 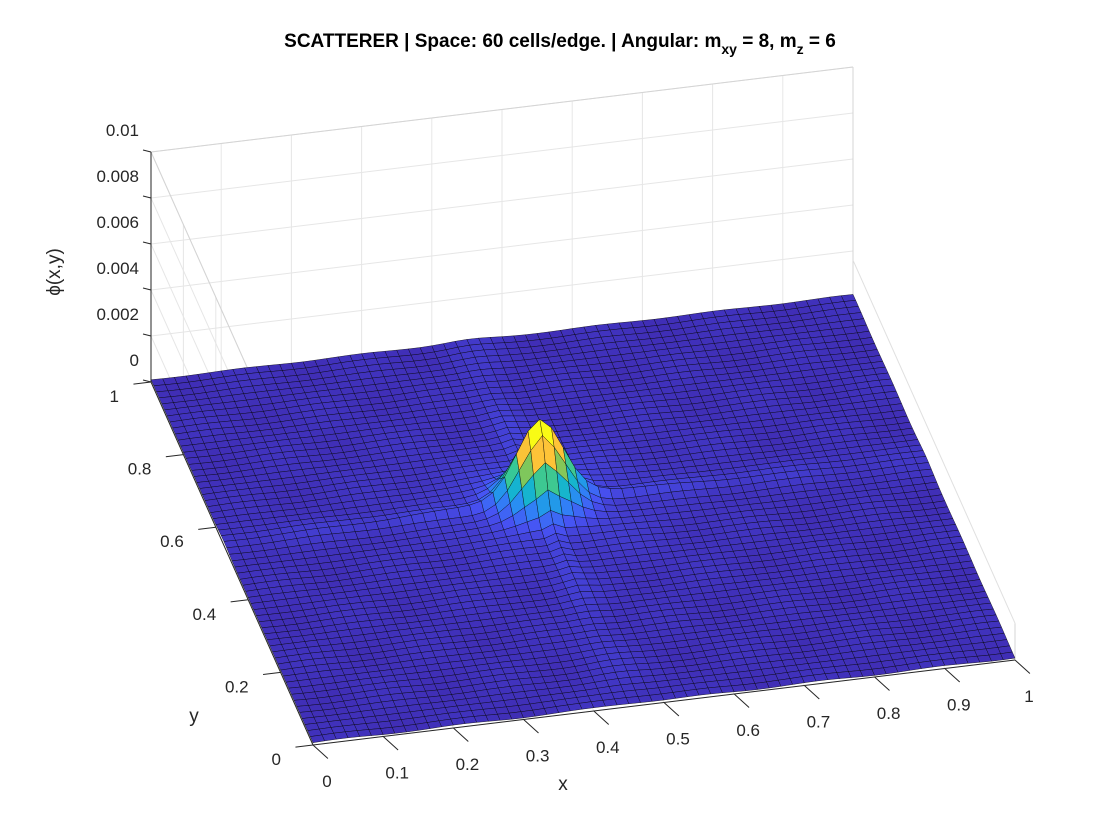 I want to click on x-axis-label: x, so click(x=563, y=784).